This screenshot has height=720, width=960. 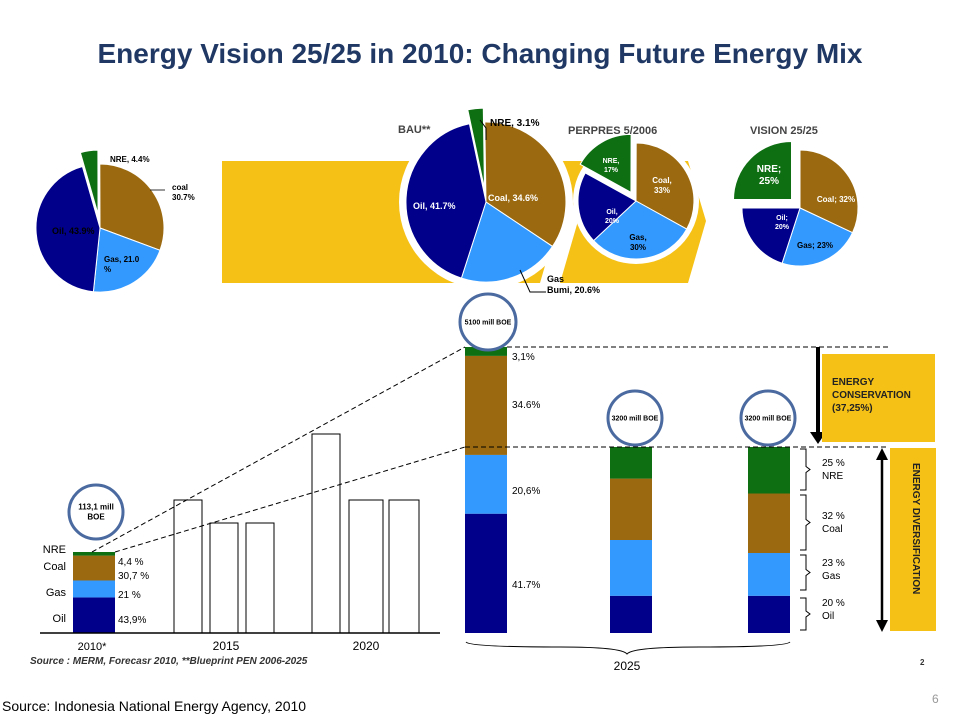 I want to click on total-label: 113,1 mill, so click(x=96, y=507).